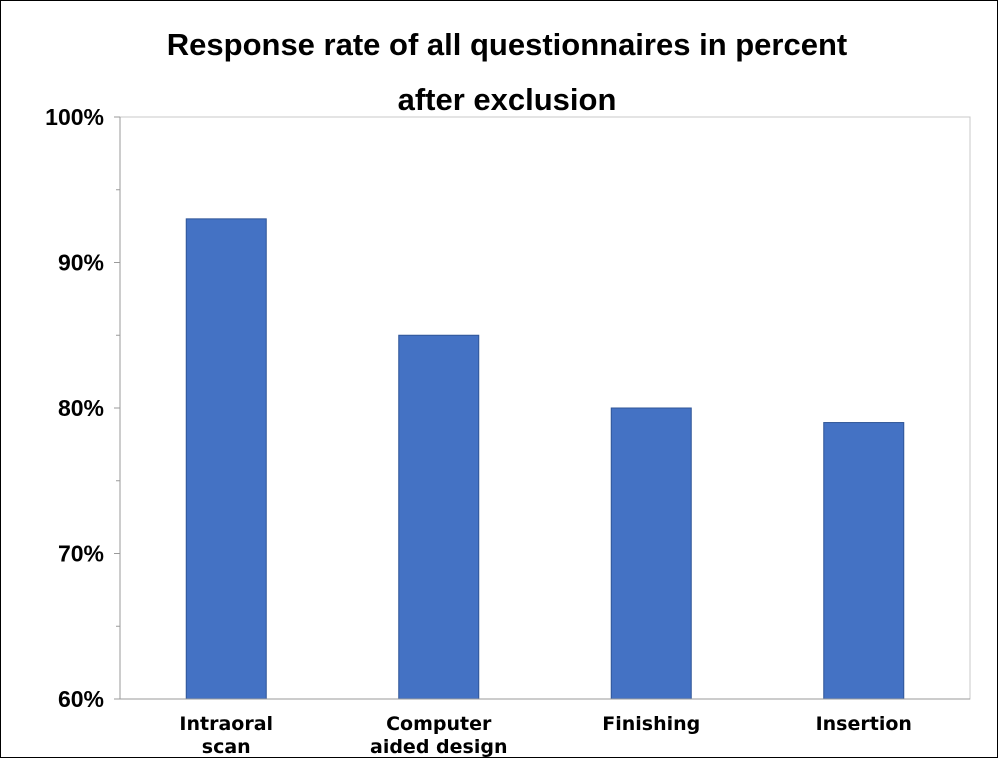 The width and height of the screenshot is (998, 758). Describe the element at coordinates (81, 554) in the screenshot. I see `y-tick-label: 70%` at that location.